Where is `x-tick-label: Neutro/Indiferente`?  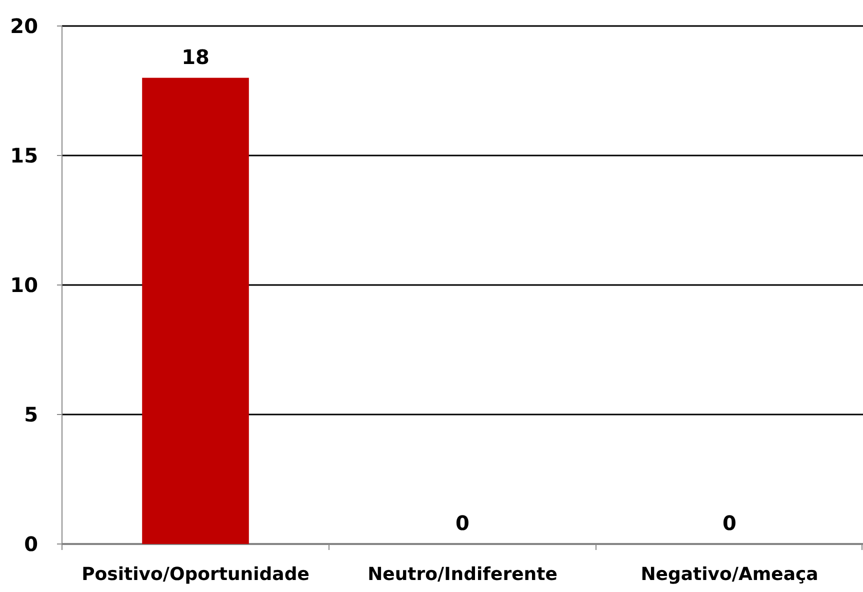
x-tick-label: Neutro/Indiferente is located at coordinates (463, 574).